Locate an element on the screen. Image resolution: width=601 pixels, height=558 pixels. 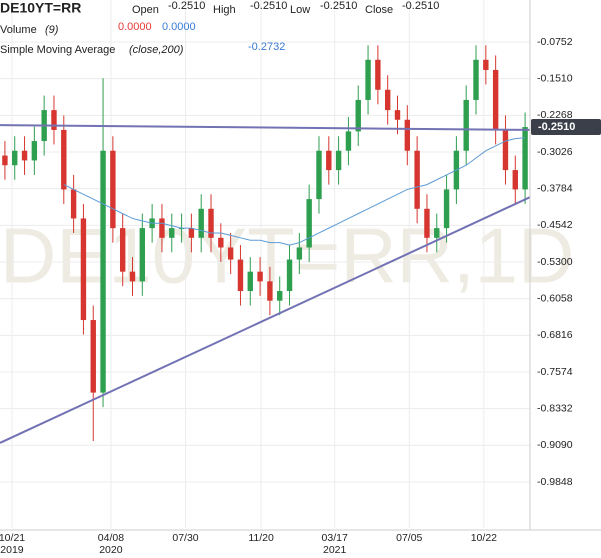
open-value: -0.2510 is located at coordinates (186, 6).